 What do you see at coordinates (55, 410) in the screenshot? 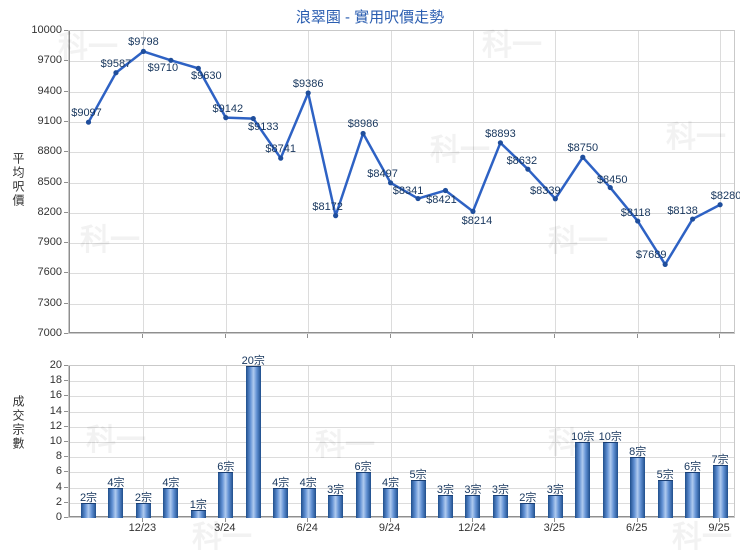
I see `y-tick-label: 14` at bounding box center [55, 410].